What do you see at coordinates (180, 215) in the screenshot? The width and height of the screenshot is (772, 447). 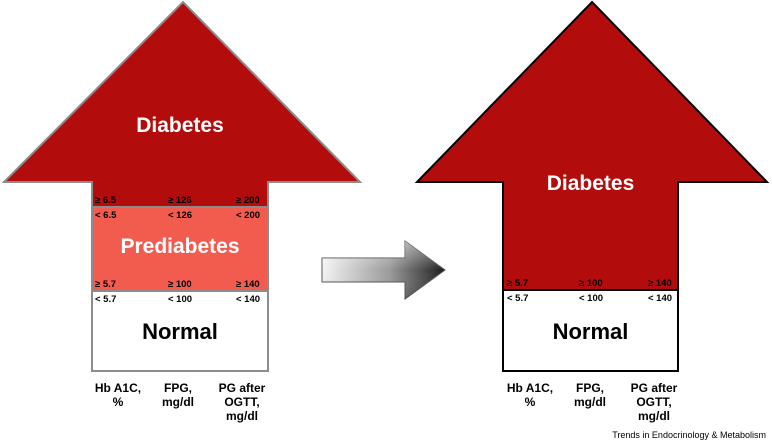 I see `threshold-value: < 126` at bounding box center [180, 215].